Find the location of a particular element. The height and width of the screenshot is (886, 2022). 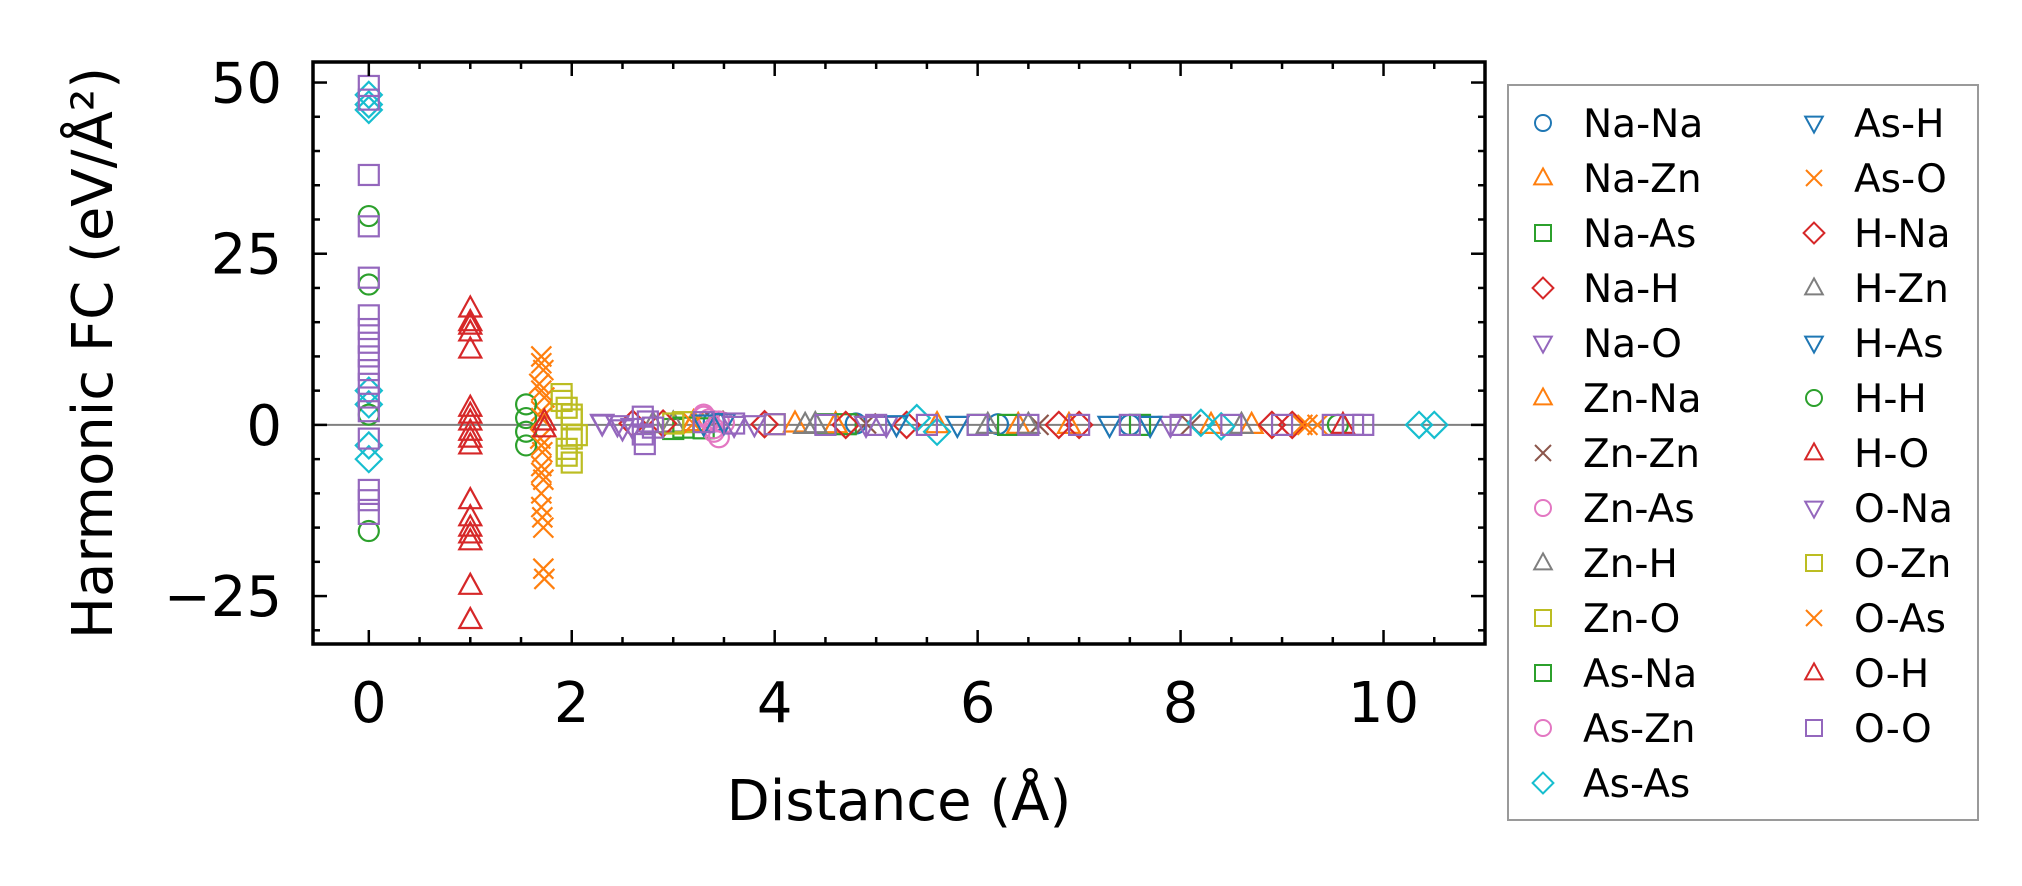

legend-label: As-As is located at coordinates (1636, 784).